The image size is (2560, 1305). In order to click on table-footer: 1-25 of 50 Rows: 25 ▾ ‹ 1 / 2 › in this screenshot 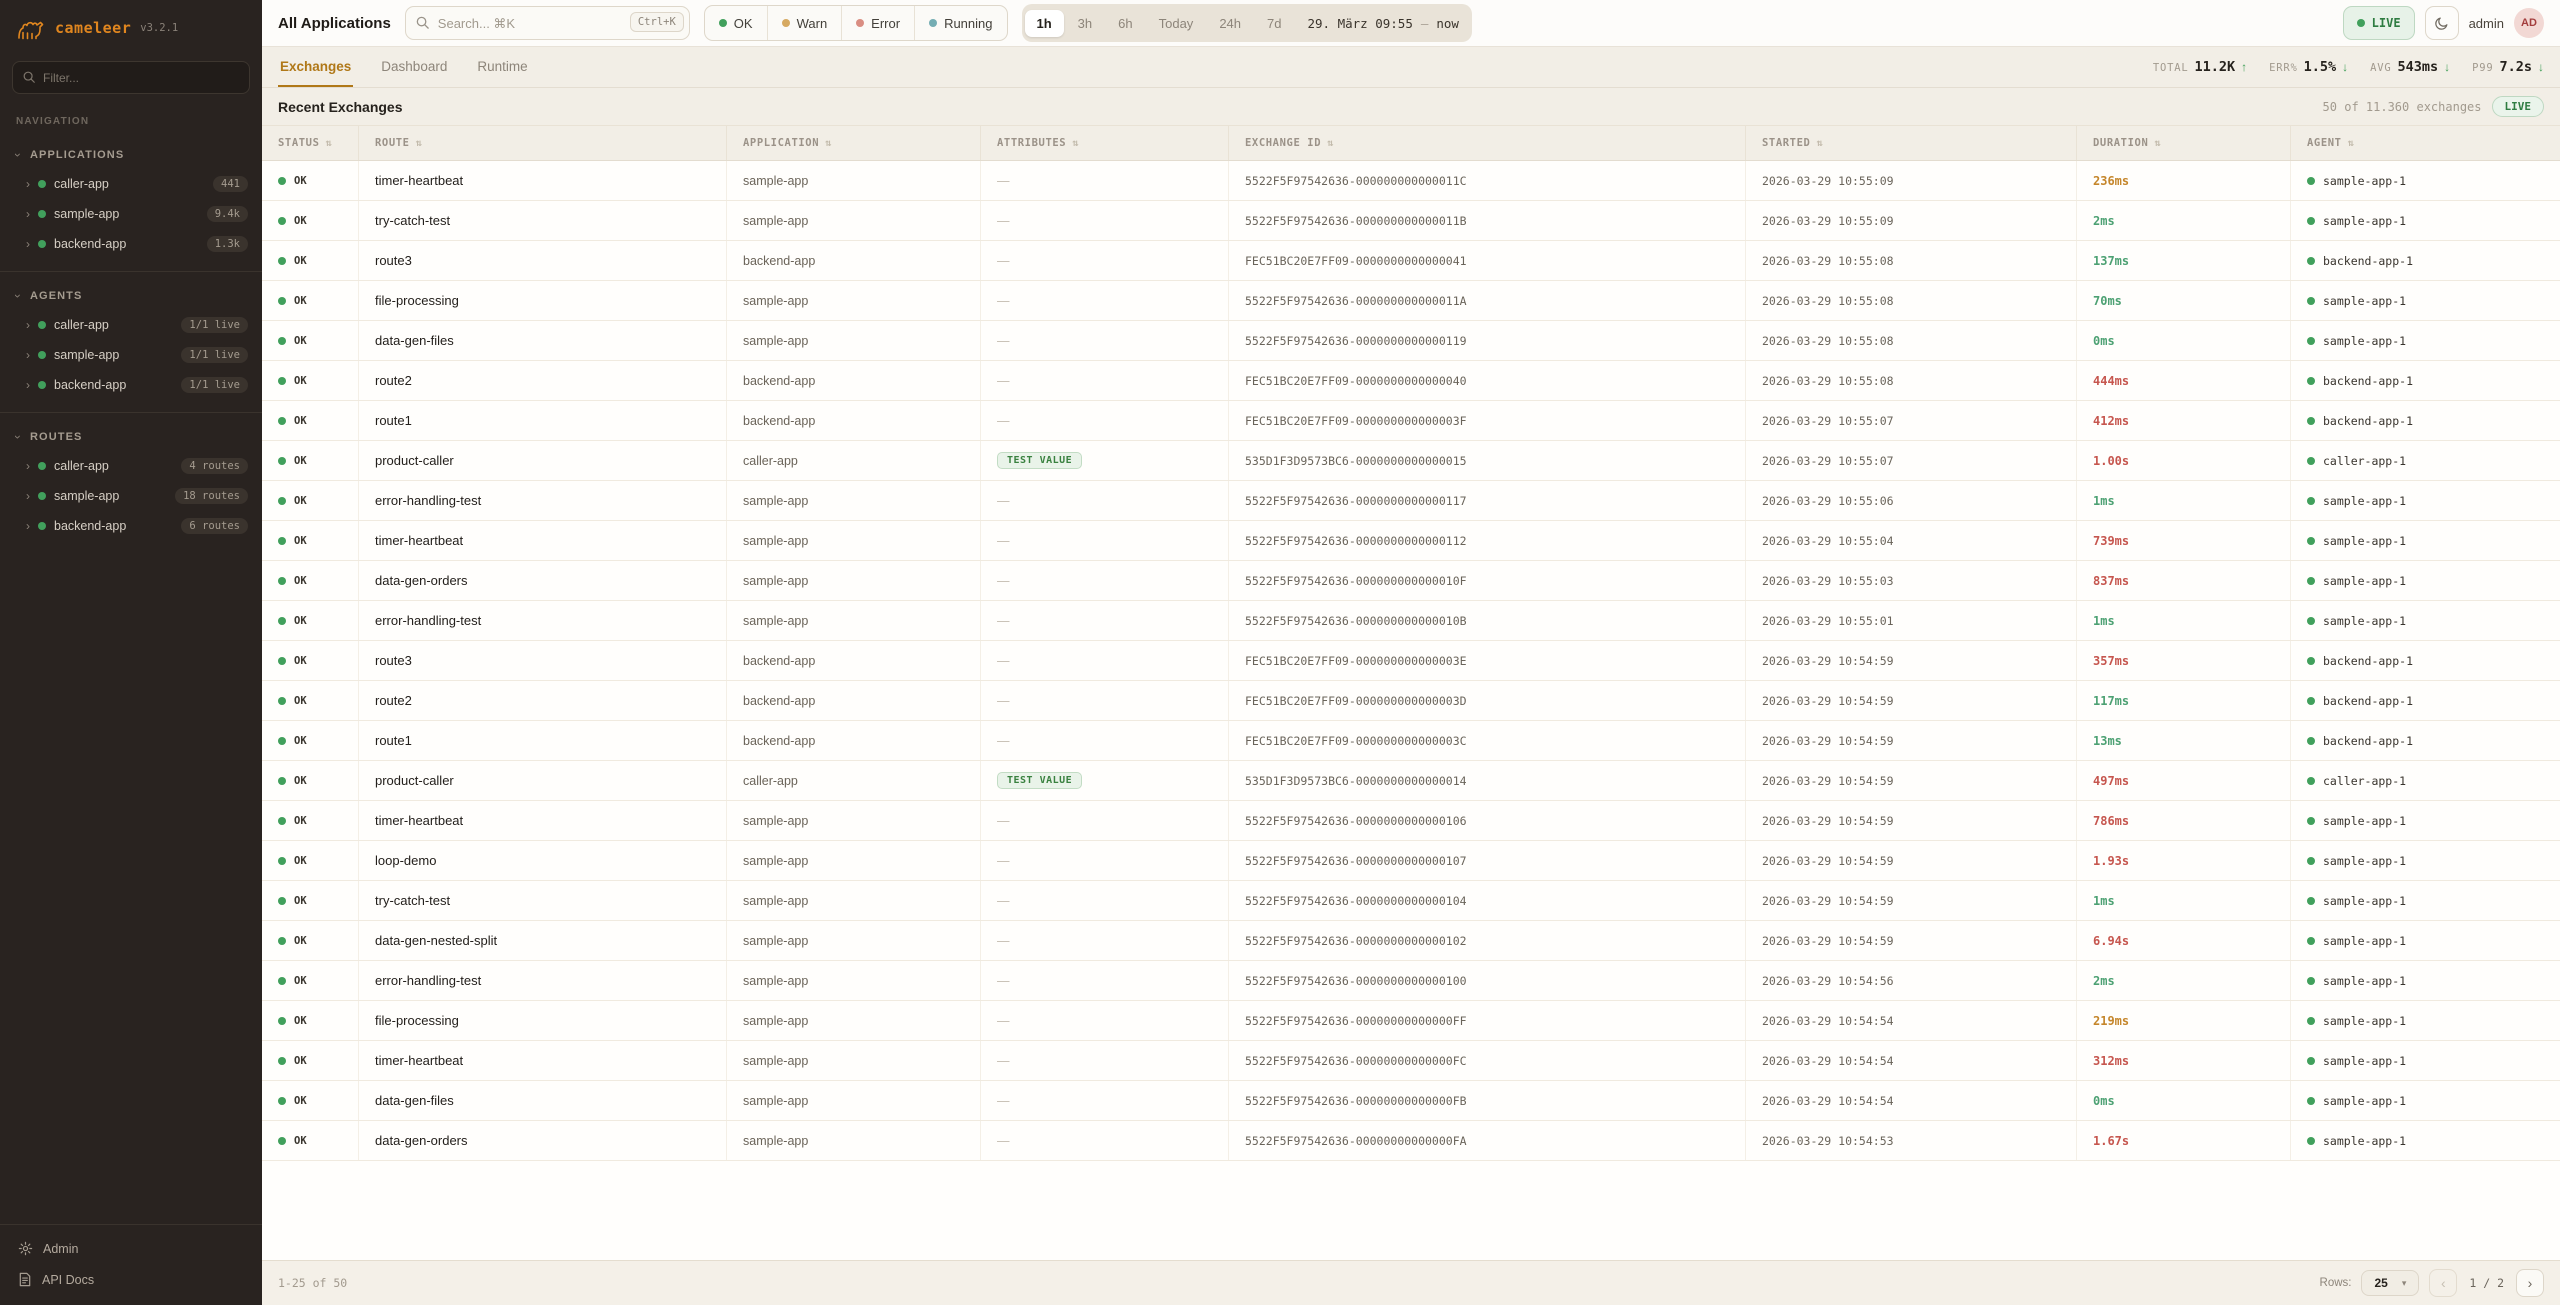, I will do `click(1411, 1282)`.